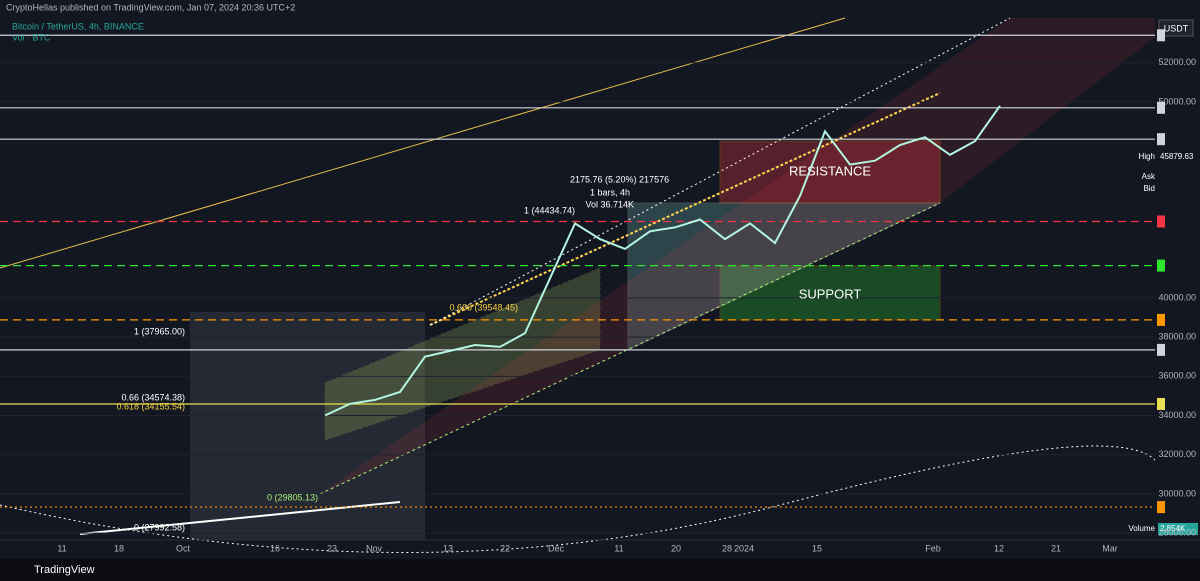 This screenshot has height=581, width=1200. I want to click on y-tick-label: 40000.00, so click(1177, 297).